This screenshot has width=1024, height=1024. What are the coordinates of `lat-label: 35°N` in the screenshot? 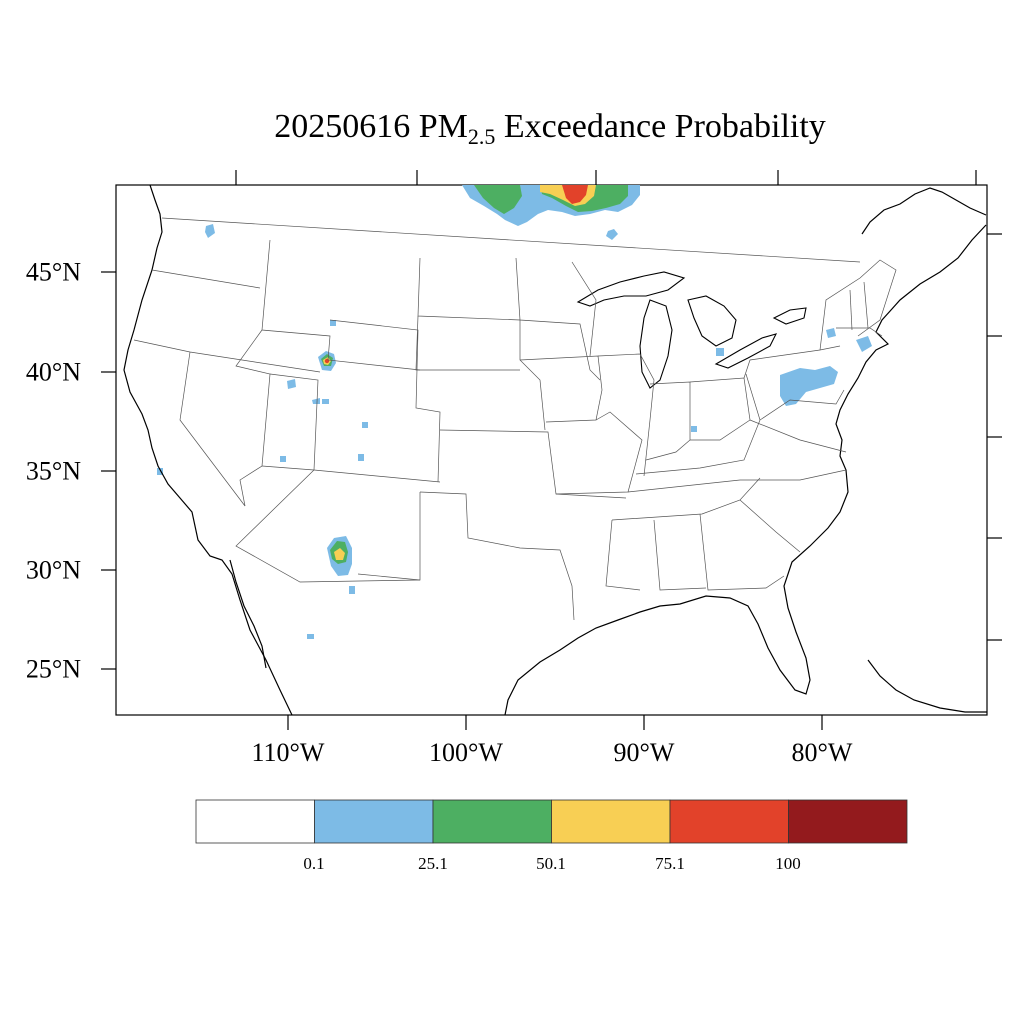 It's located at (53, 471).